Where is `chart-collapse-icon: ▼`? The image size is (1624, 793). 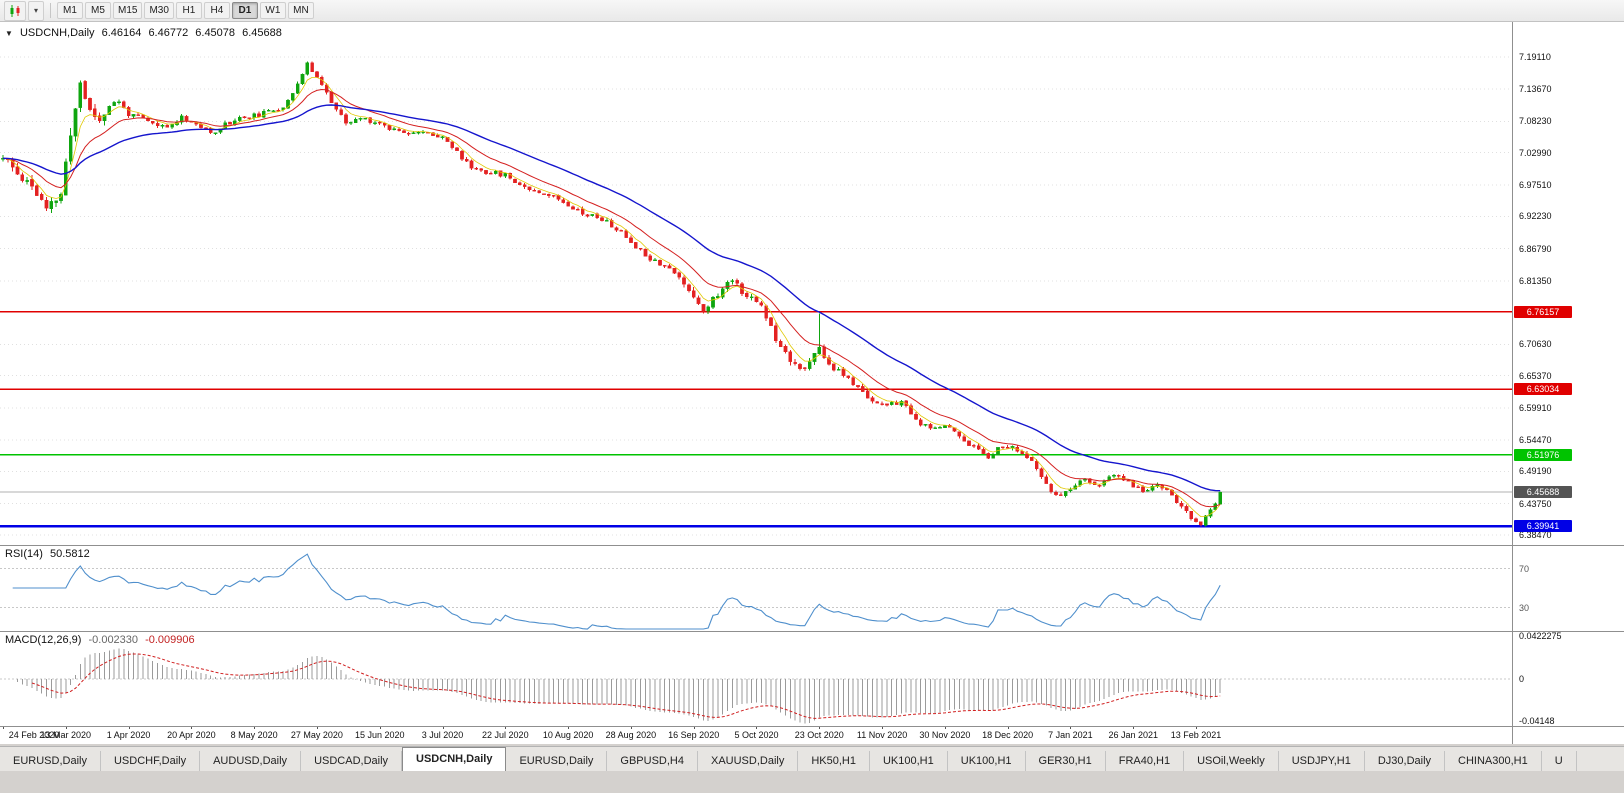
chart-collapse-icon: ▼ is located at coordinates (9, 33).